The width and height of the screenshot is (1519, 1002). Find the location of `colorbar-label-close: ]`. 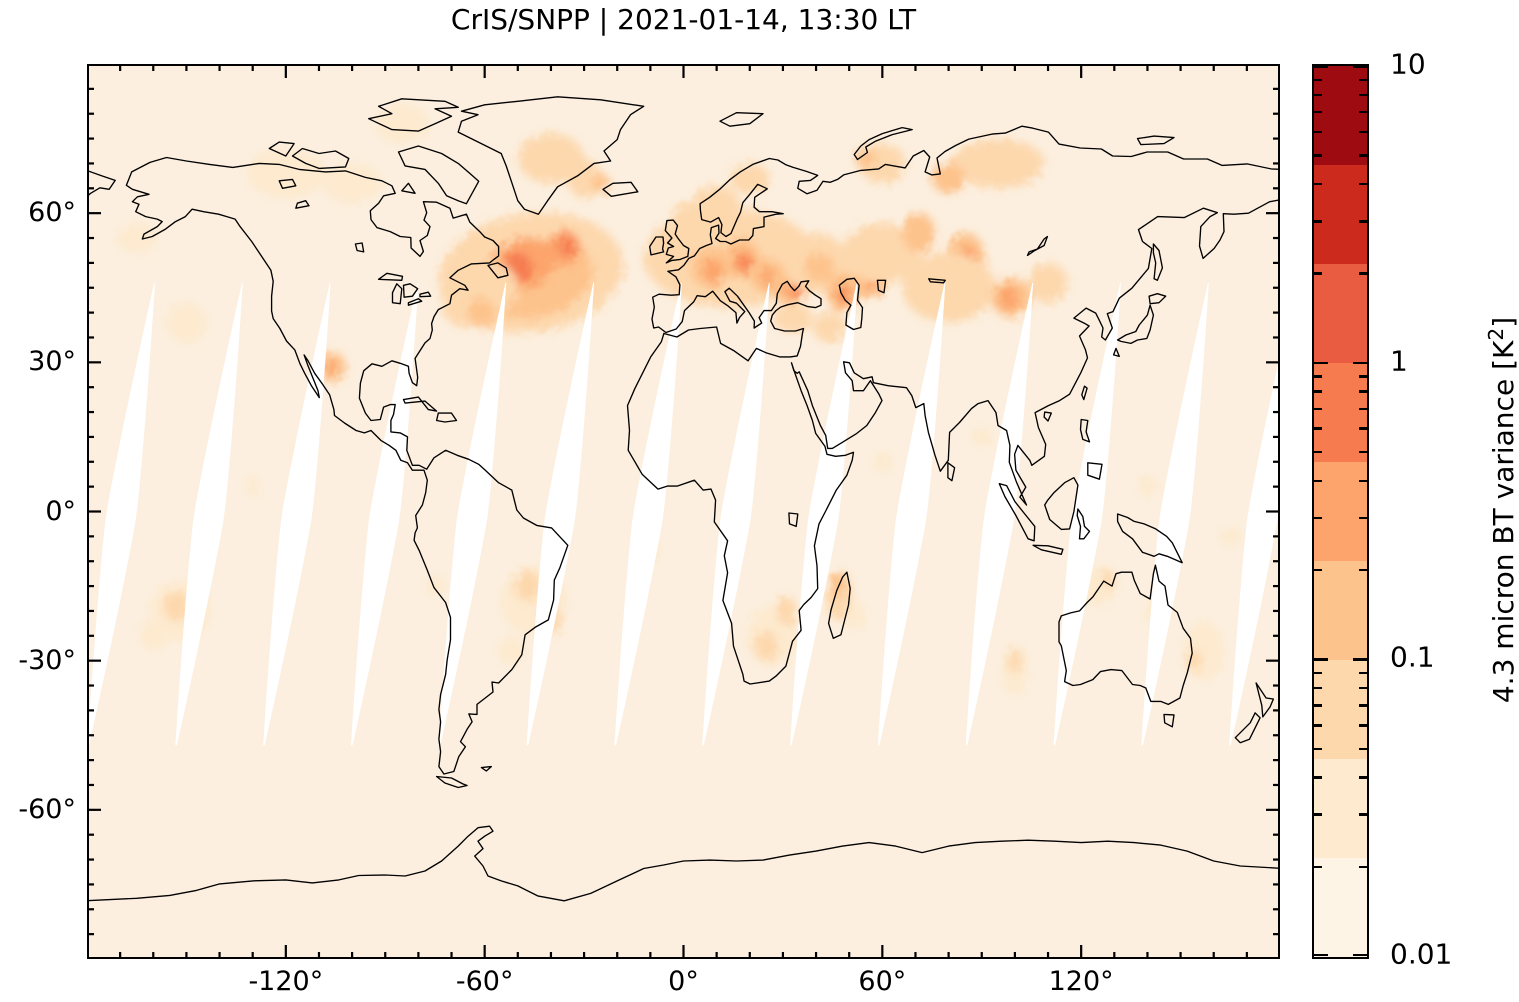

colorbar-label-close: ] is located at coordinates (1503, 322).